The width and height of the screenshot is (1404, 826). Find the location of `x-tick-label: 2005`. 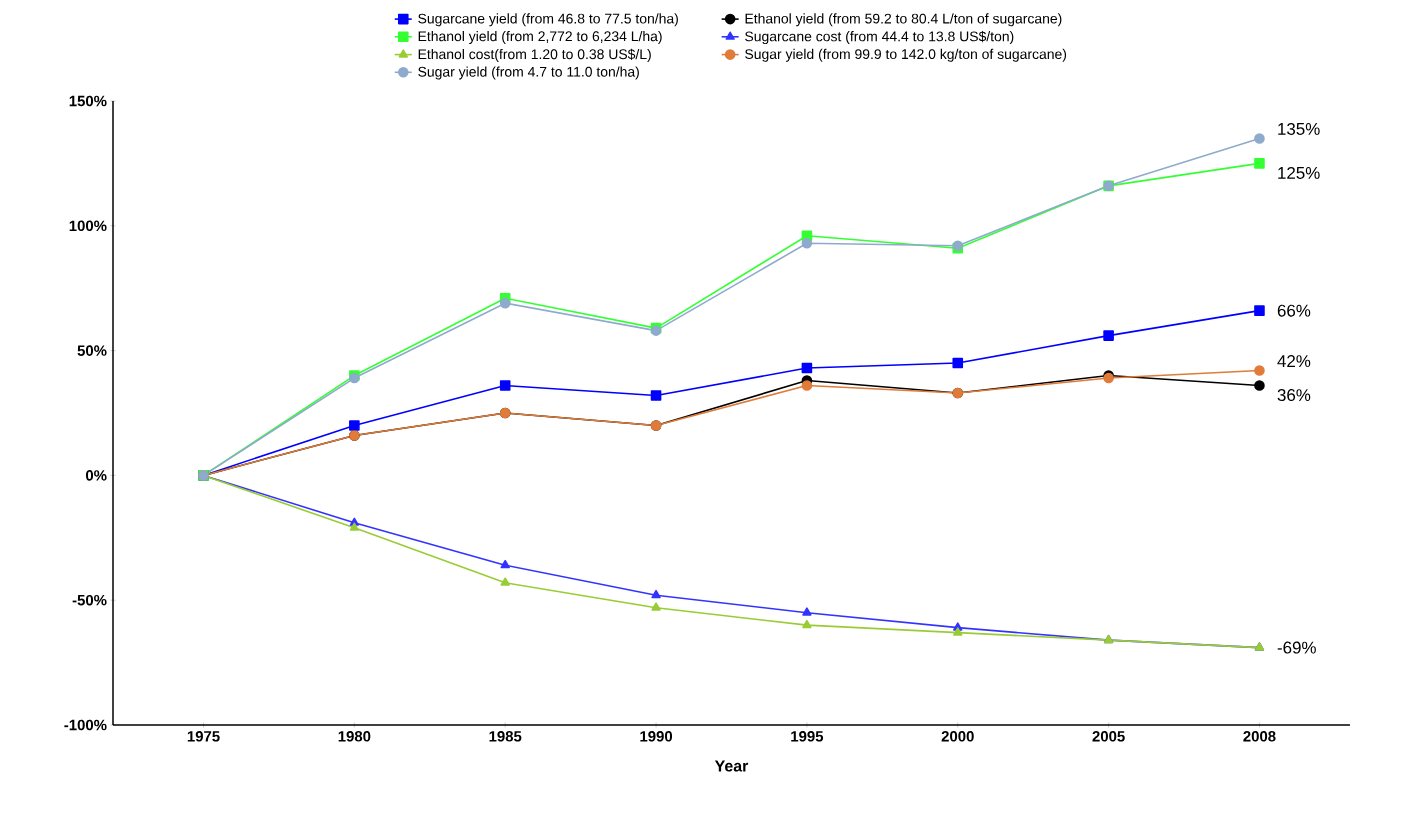

x-tick-label: 2005 is located at coordinates (1108, 736).